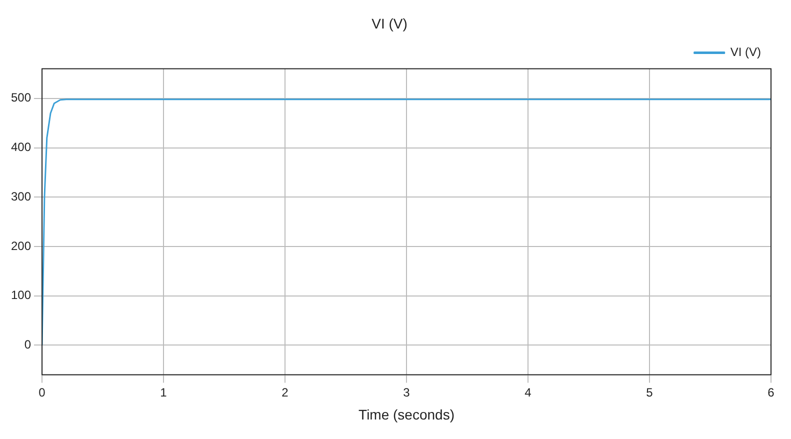  Describe the element at coordinates (164, 392) in the screenshot. I see `x-tick-label: 1` at that location.